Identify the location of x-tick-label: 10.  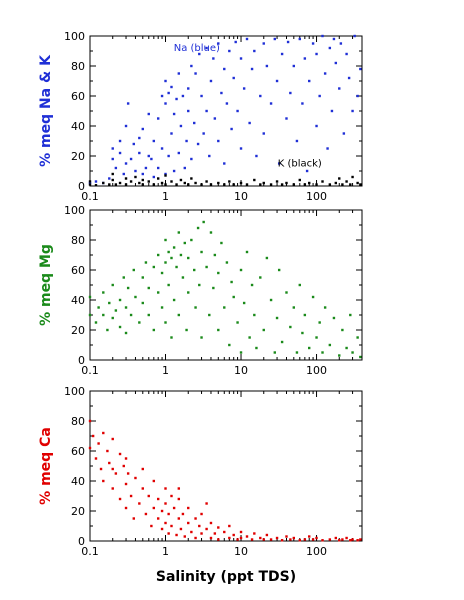
(241, 370).